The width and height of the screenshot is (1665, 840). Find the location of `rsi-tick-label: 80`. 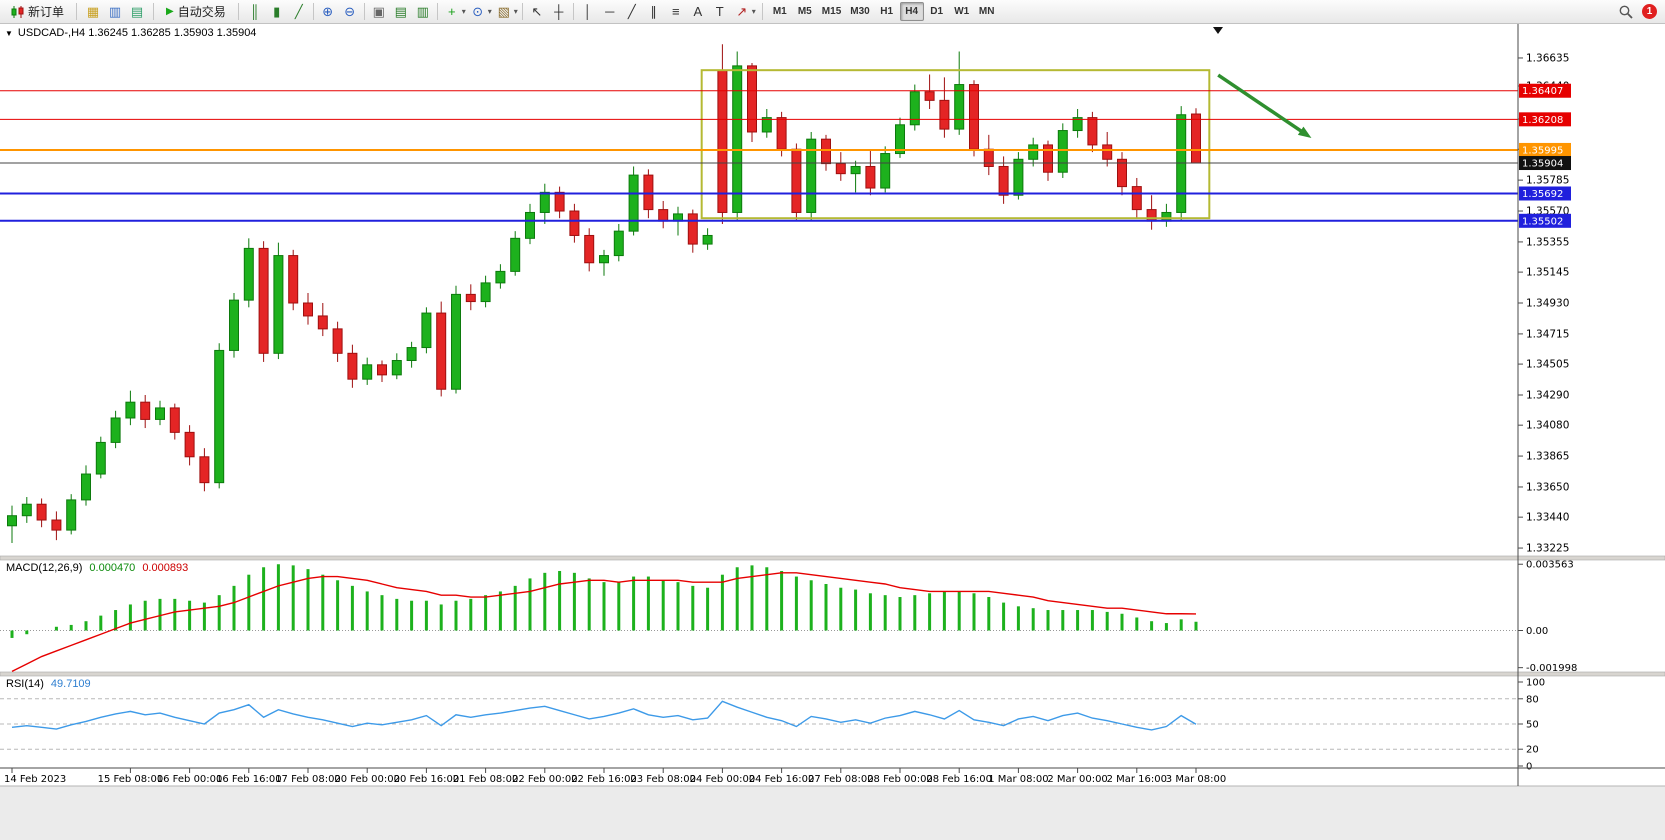

rsi-tick-label: 80 is located at coordinates (1532, 699).